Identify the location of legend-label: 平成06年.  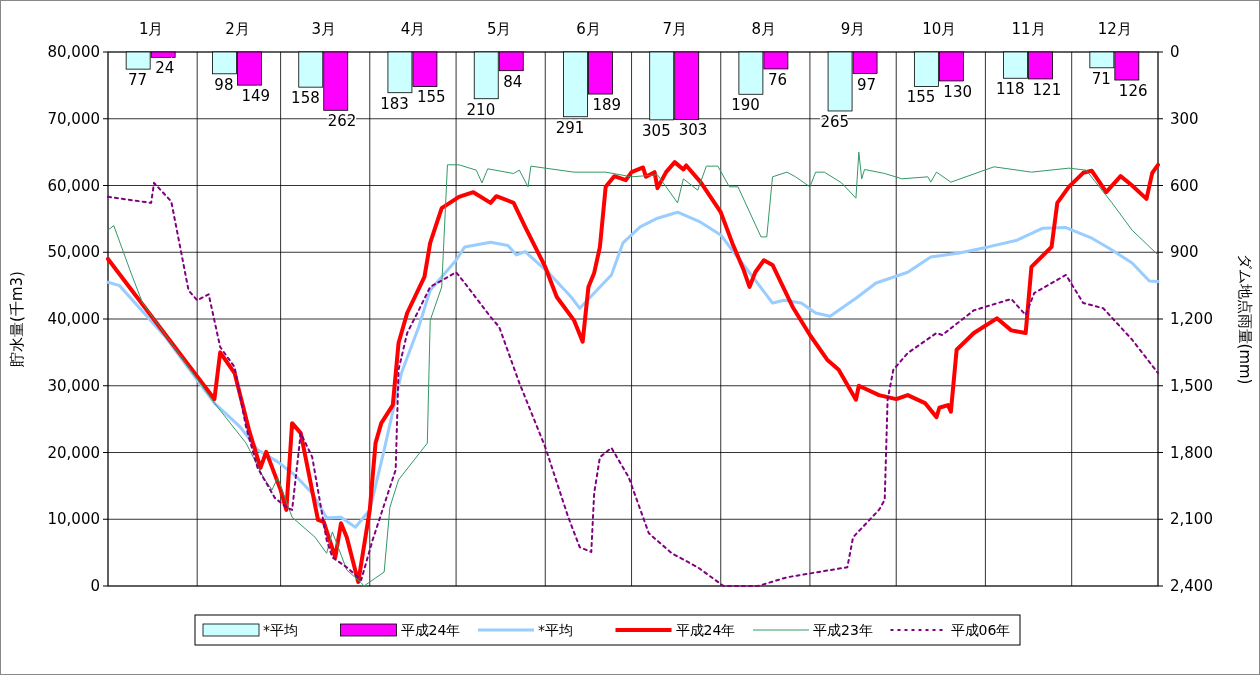
(980, 630).